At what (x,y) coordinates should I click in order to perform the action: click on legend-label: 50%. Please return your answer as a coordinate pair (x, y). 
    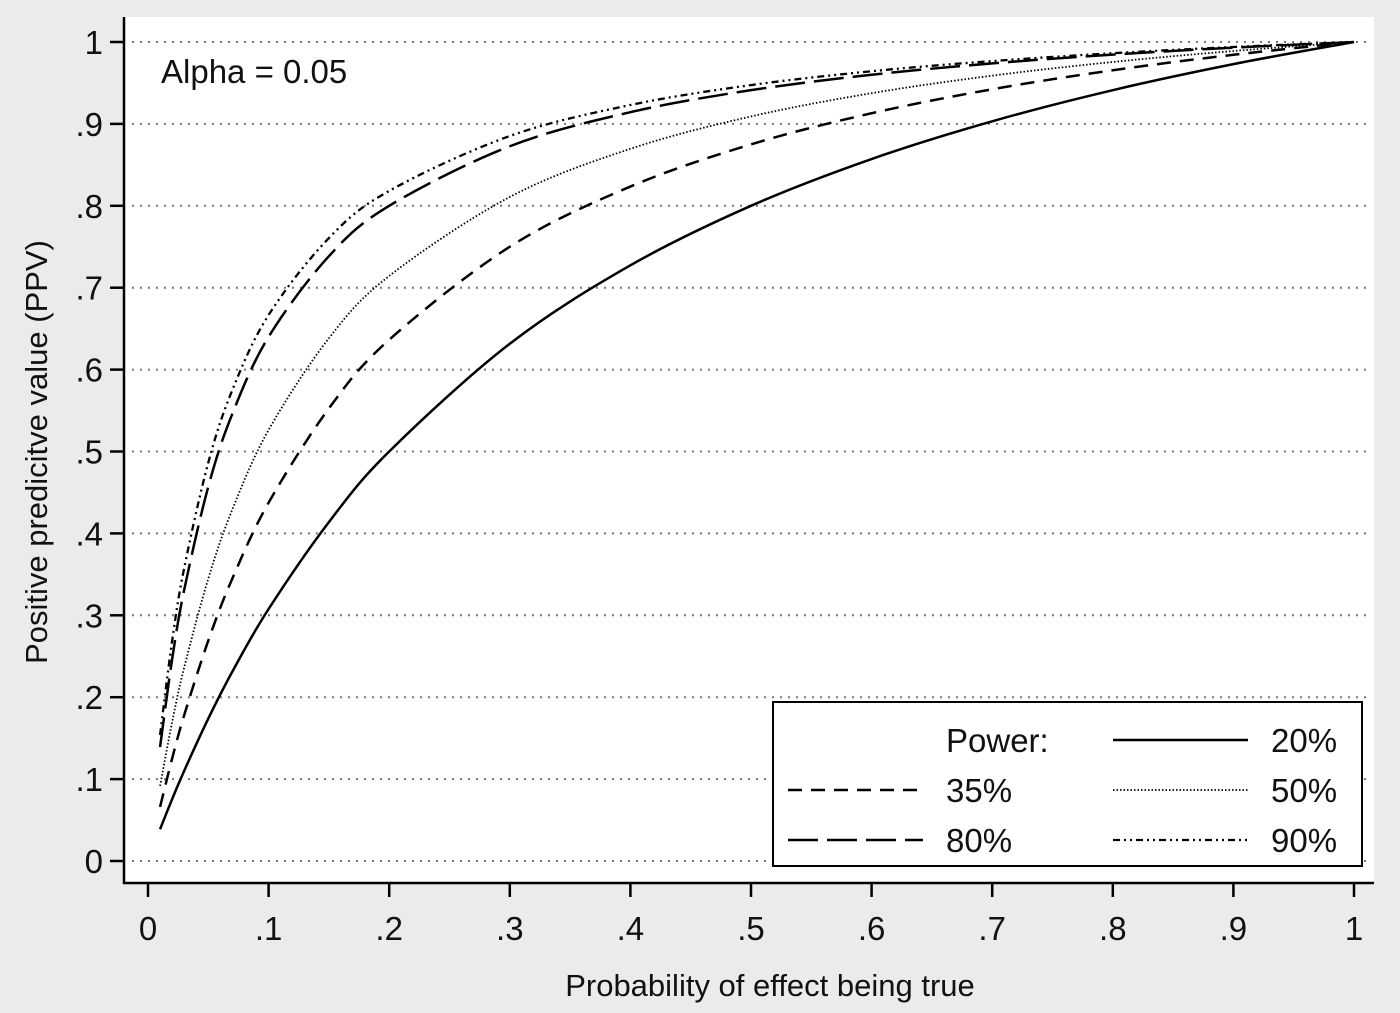
    Looking at the image, I should click on (1304, 790).